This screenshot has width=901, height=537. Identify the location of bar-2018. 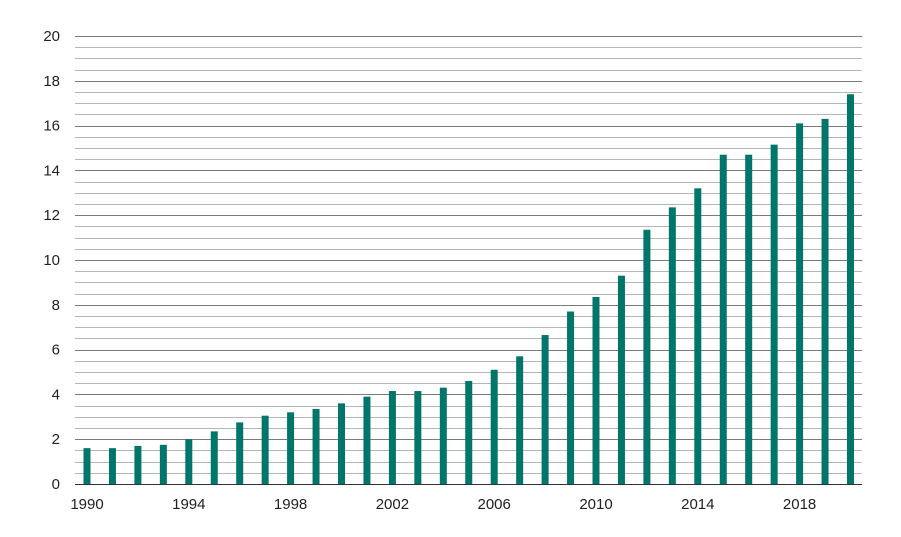
(800, 304).